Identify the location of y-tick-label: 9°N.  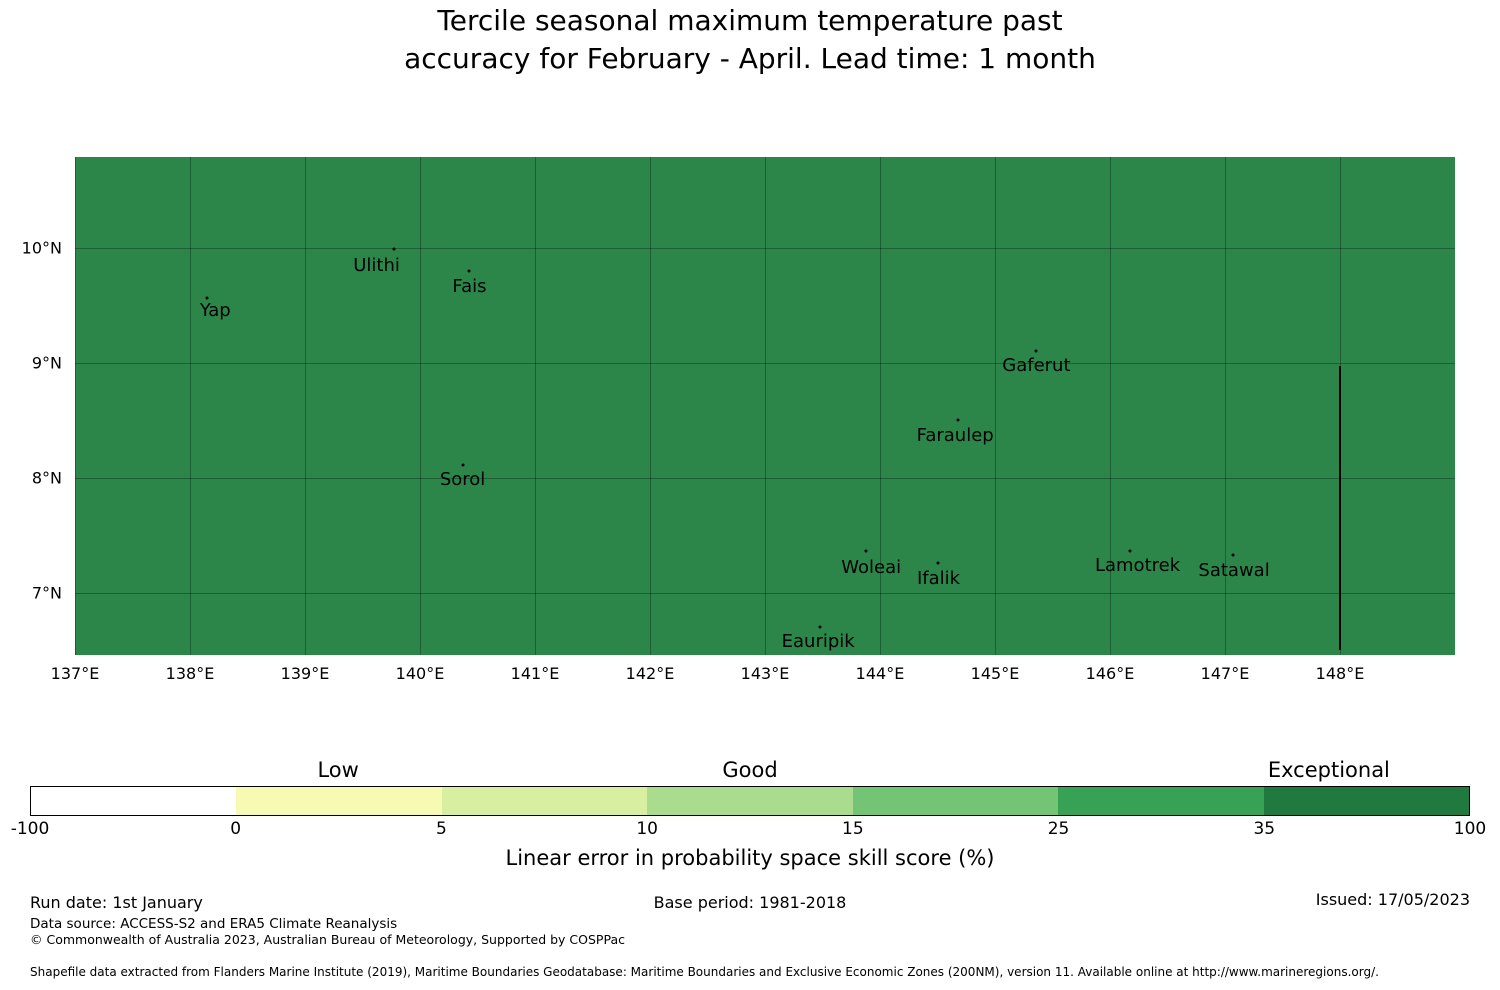
(46, 363).